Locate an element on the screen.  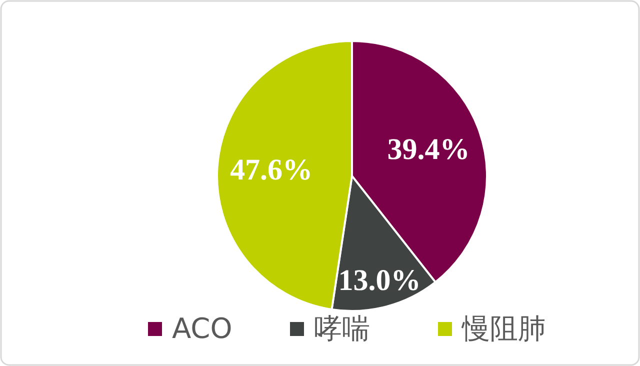
legend-label: 慢阻肺 is located at coordinates (503, 328).